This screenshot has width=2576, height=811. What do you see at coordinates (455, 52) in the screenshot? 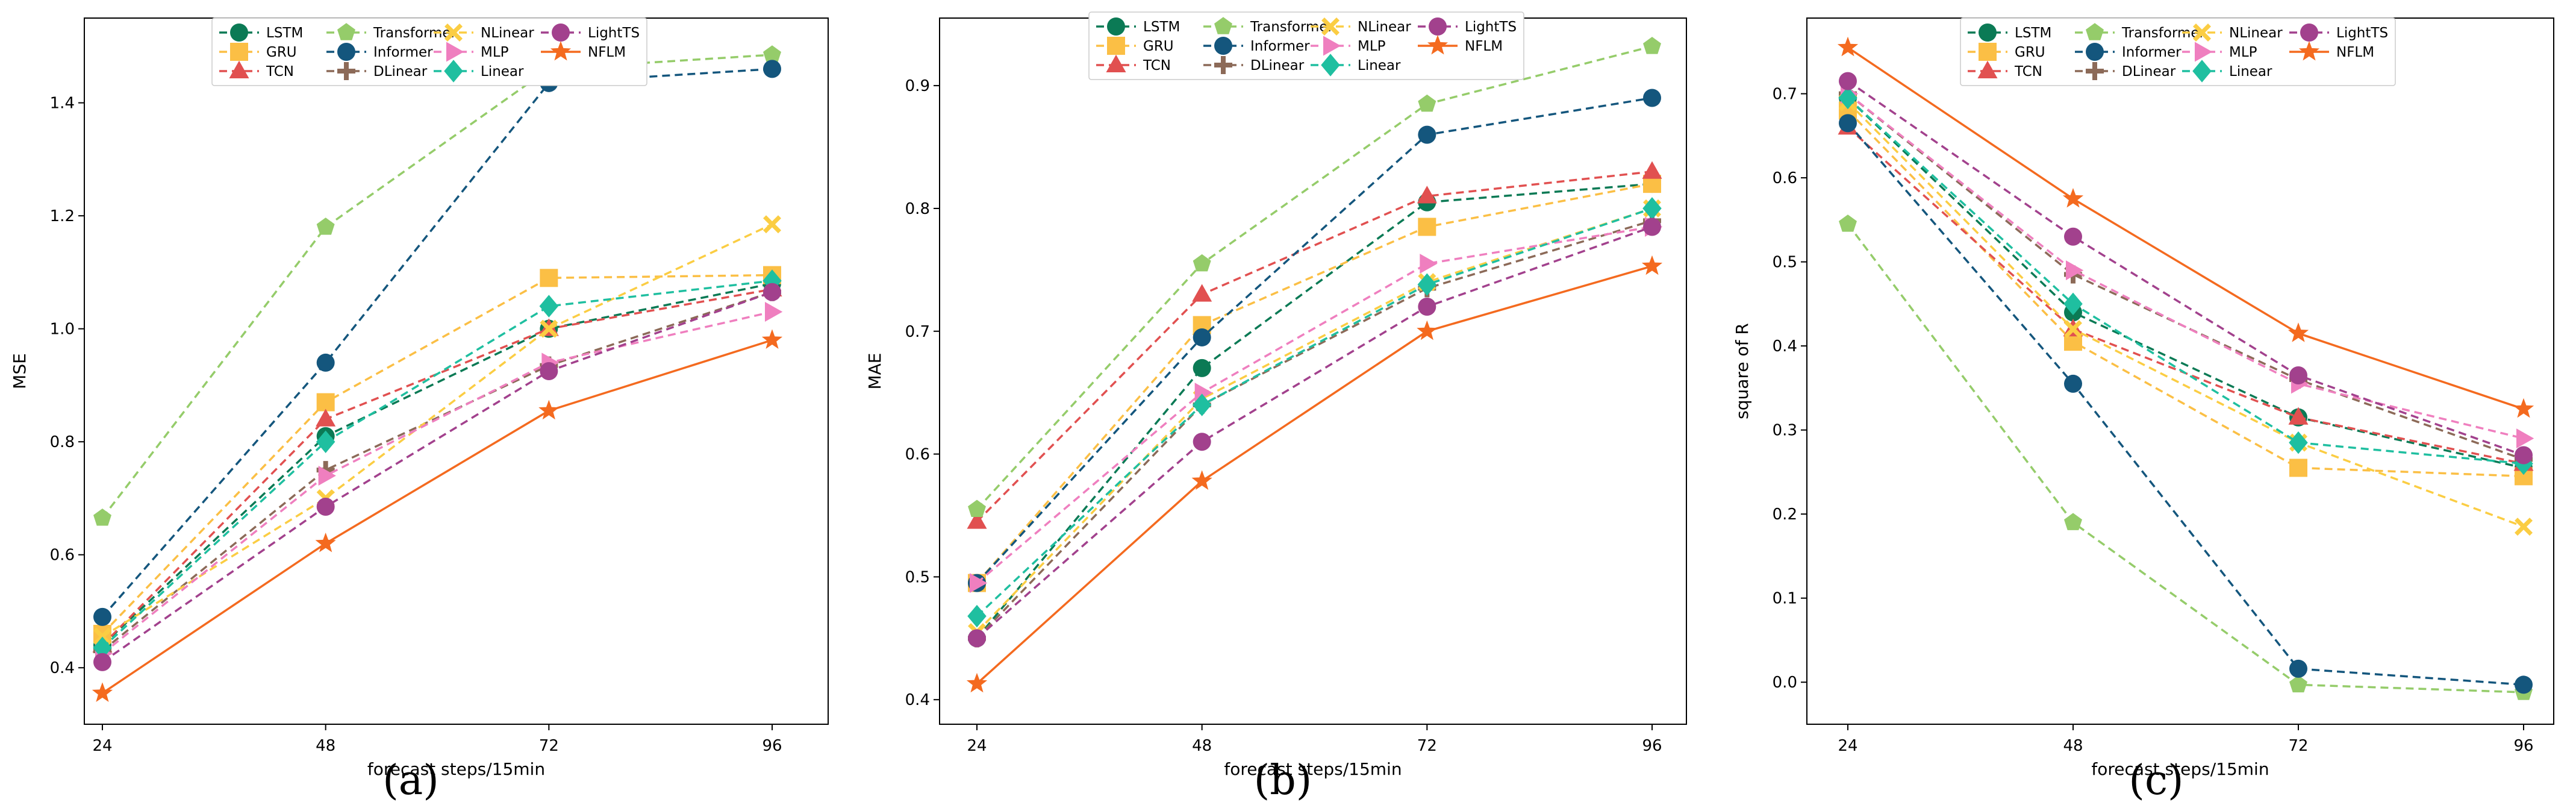
I see `legend-marker-mlp` at bounding box center [455, 52].